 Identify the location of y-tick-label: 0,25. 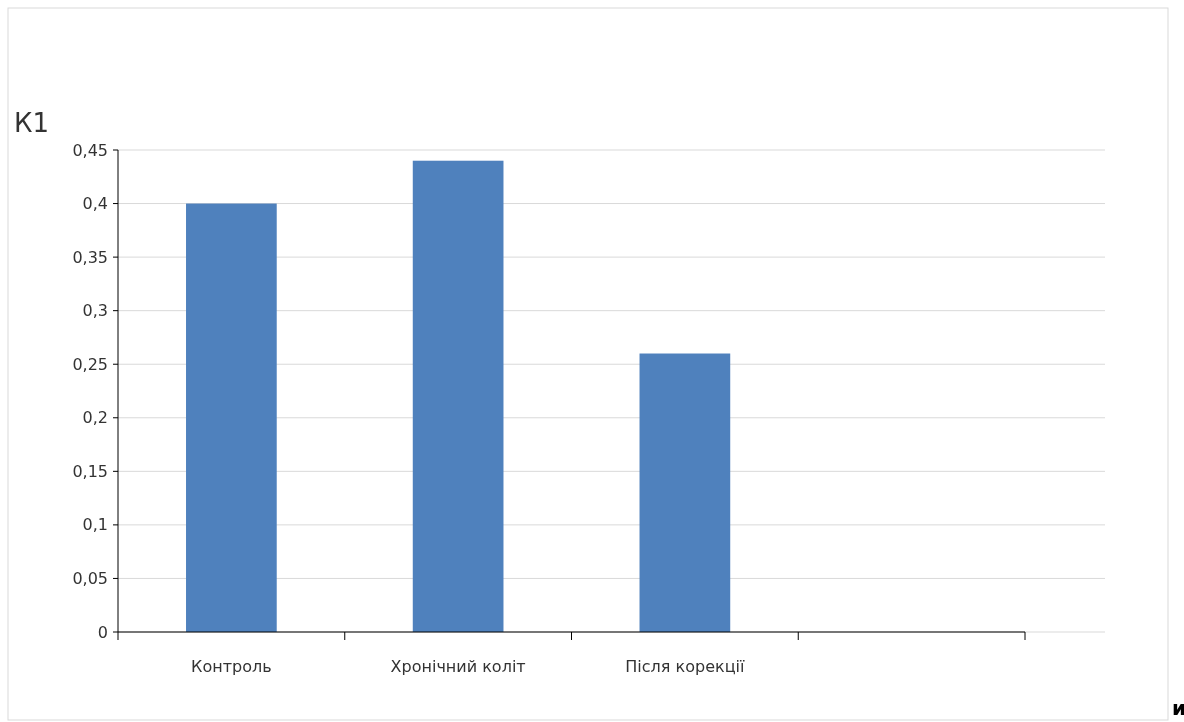
(90, 364).